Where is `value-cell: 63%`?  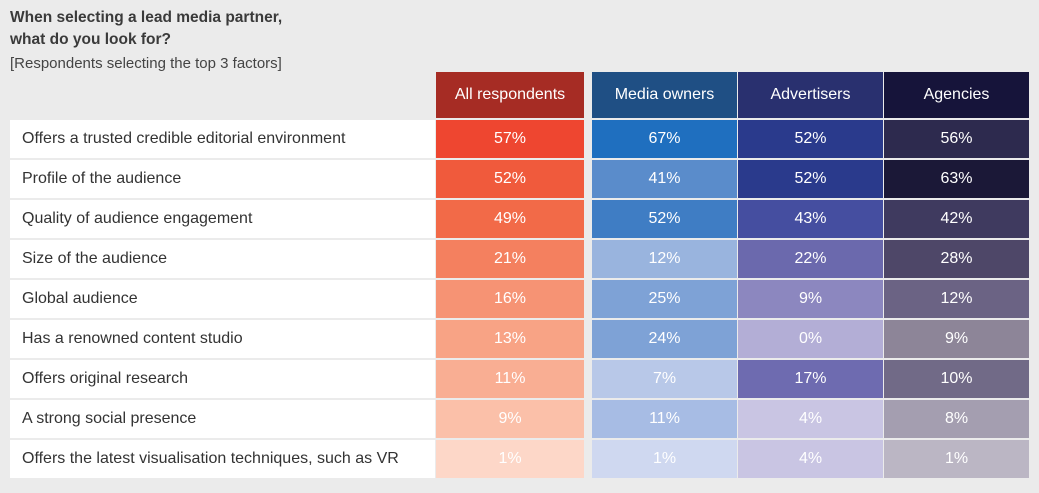 value-cell: 63% is located at coordinates (956, 179).